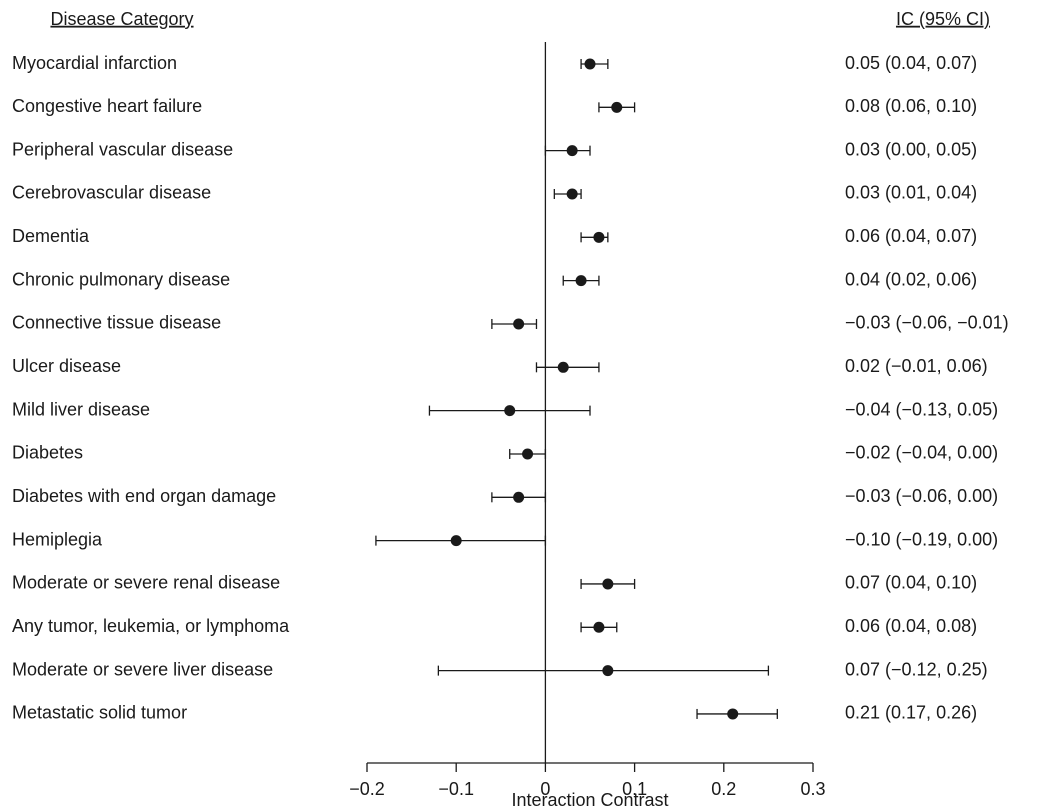 This screenshot has height=810, width=1040. Describe the element at coordinates (367, 789) in the screenshot. I see `x-tick-label: −0.2` at that location.